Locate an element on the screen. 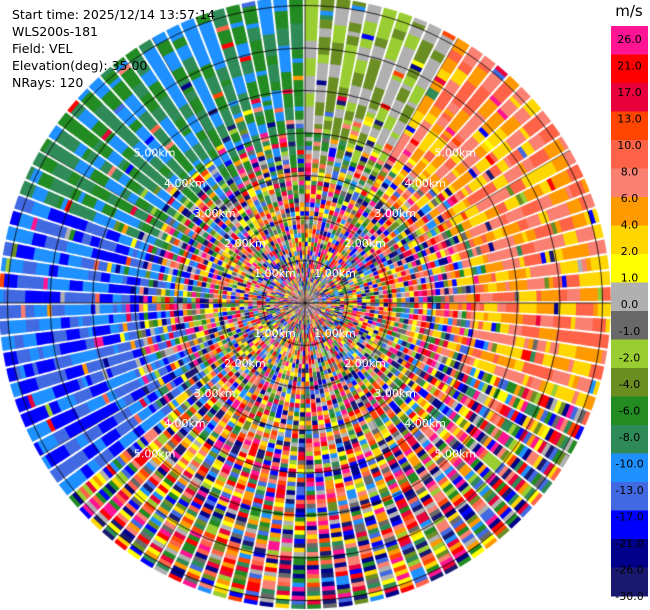 Image resolution: width=650 pixels, height=610 pixels. colorbar-tick-label: -10.0 is located at coordinates (629, 463).